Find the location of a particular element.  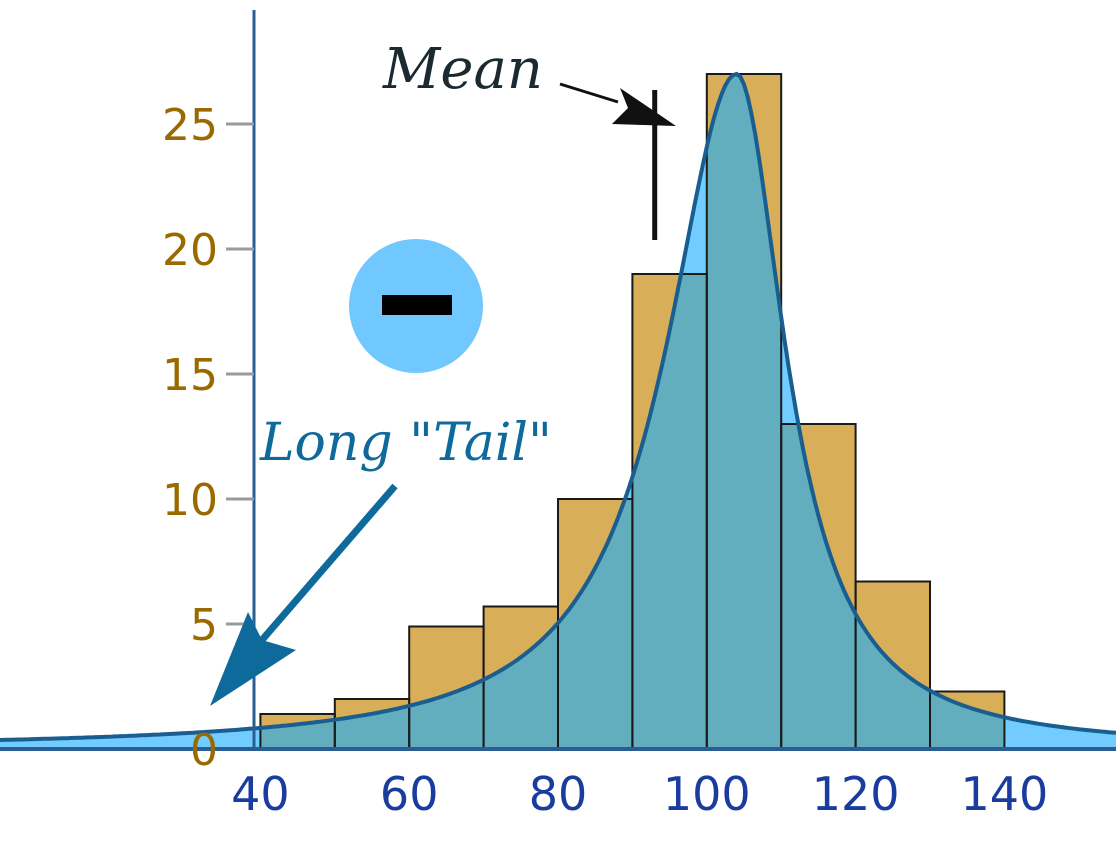

x-tick-label: 100 is located at coordinates (707, 794).